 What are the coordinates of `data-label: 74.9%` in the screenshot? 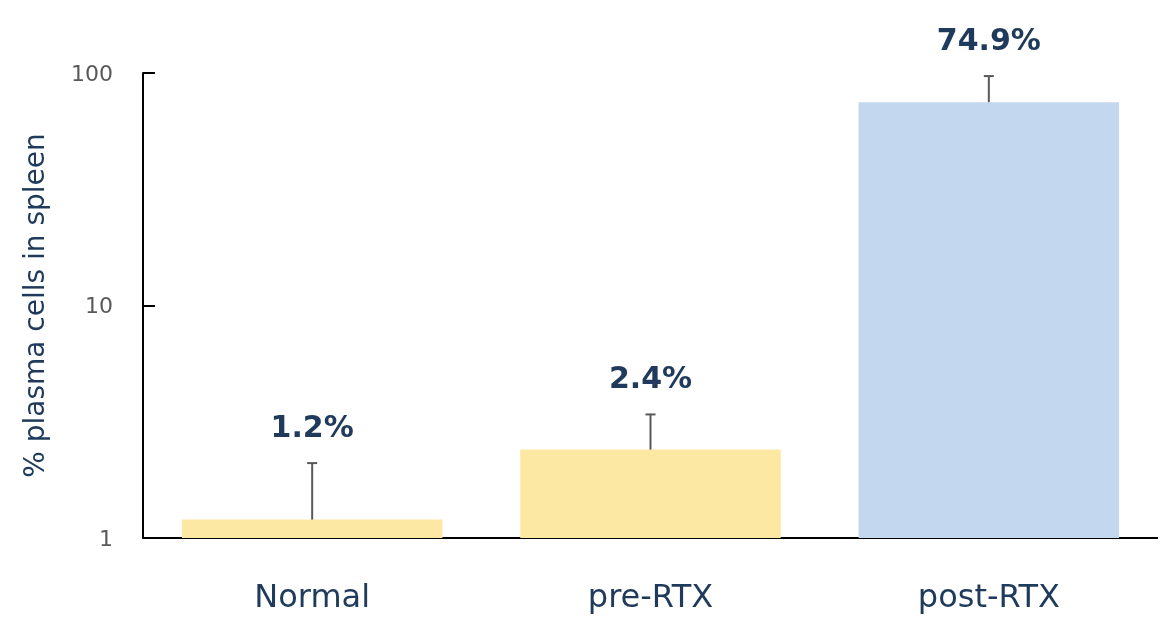 It's located at (988, 39).